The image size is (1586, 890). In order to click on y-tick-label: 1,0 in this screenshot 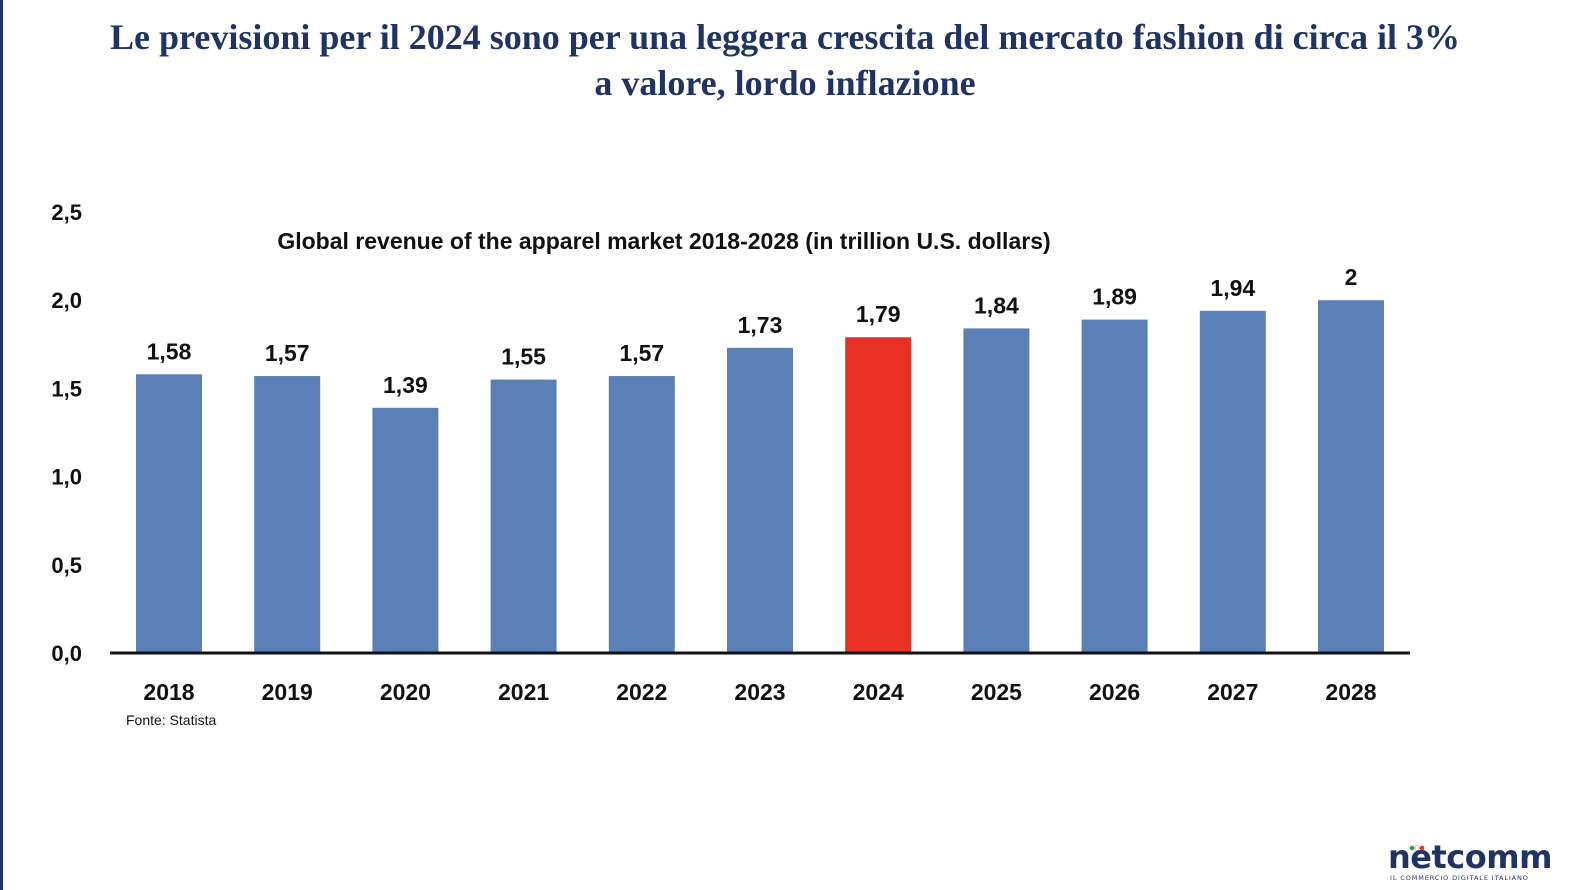, I will do `click(66, 477)`.